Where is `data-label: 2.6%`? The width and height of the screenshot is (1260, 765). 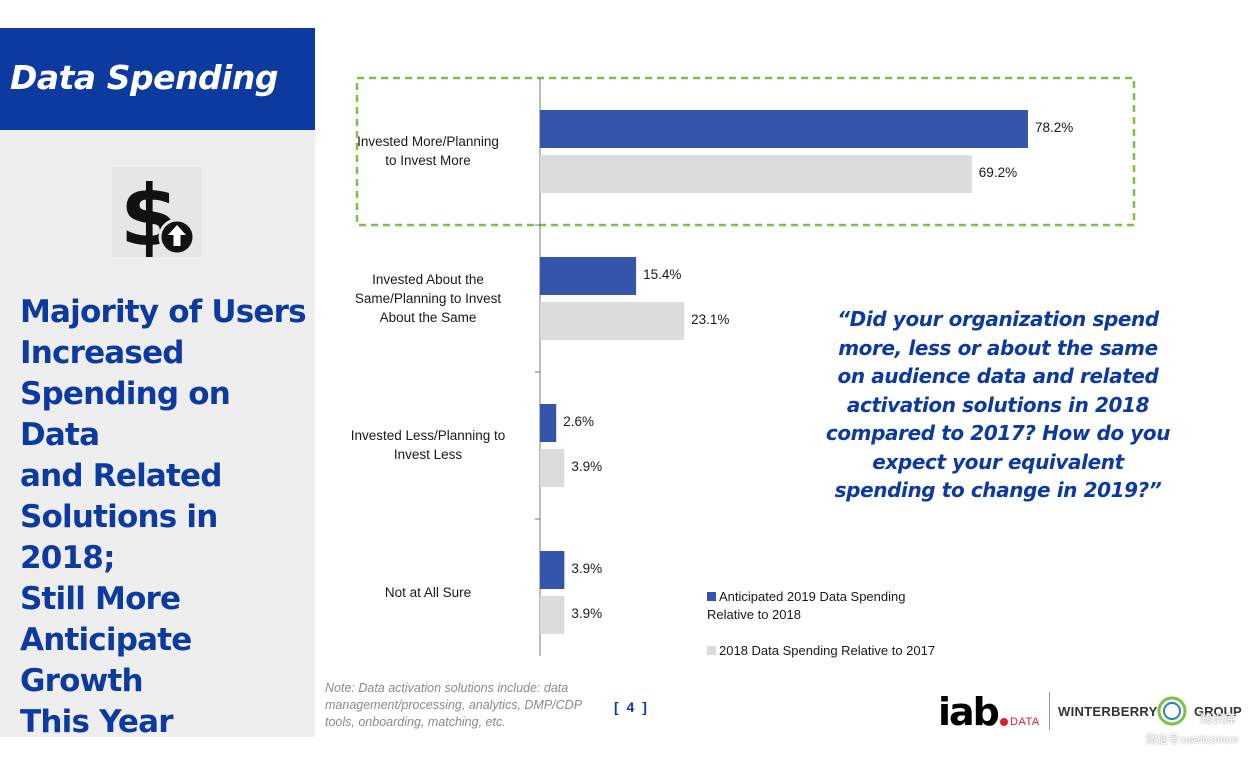
data-label: 2.6% is located at coordinates (578, 421).